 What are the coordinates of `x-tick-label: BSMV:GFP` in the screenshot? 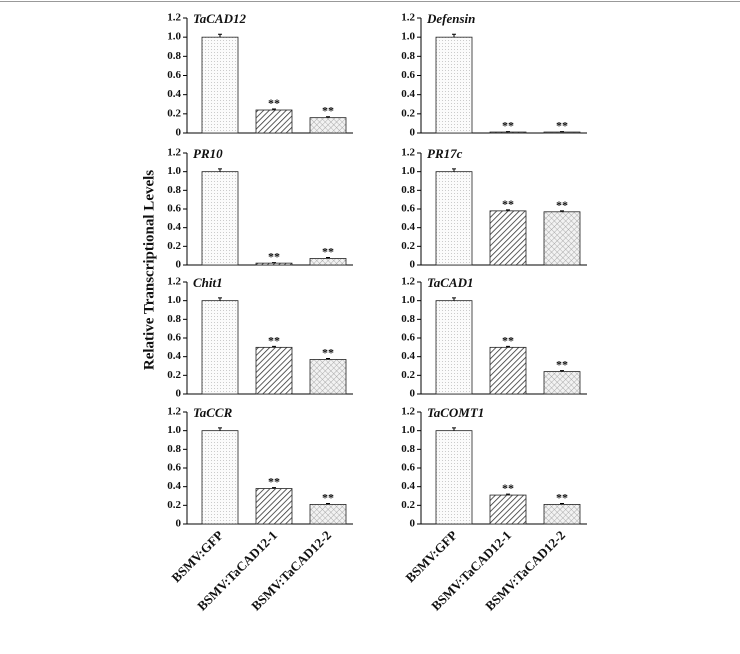 It's located at (197, 556).